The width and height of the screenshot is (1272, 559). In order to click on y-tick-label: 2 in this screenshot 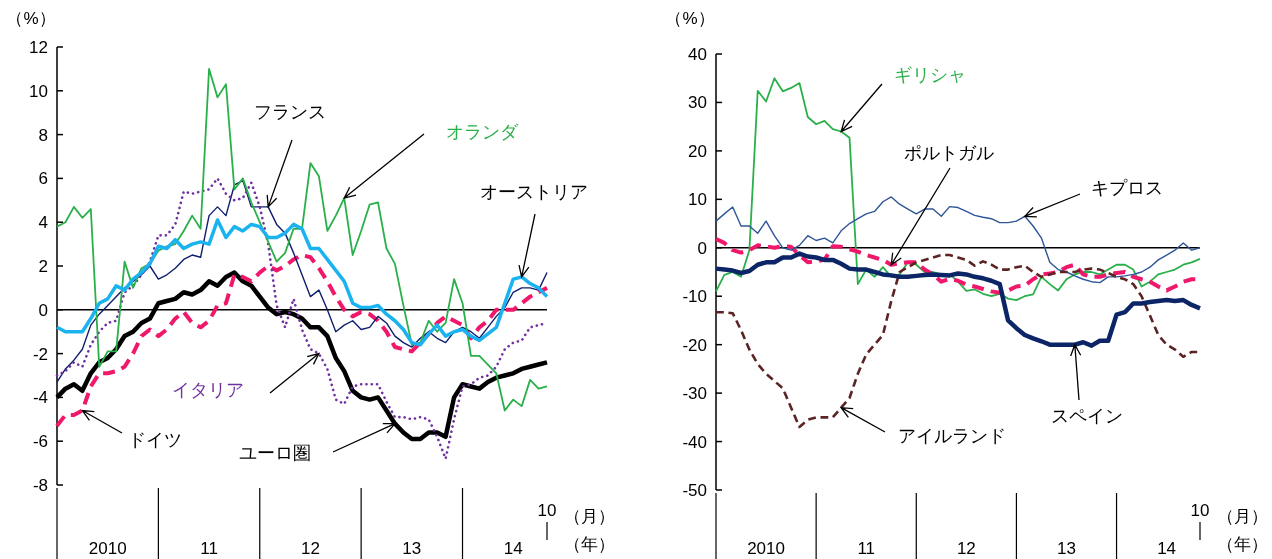, I will do `click(43, 266)`.